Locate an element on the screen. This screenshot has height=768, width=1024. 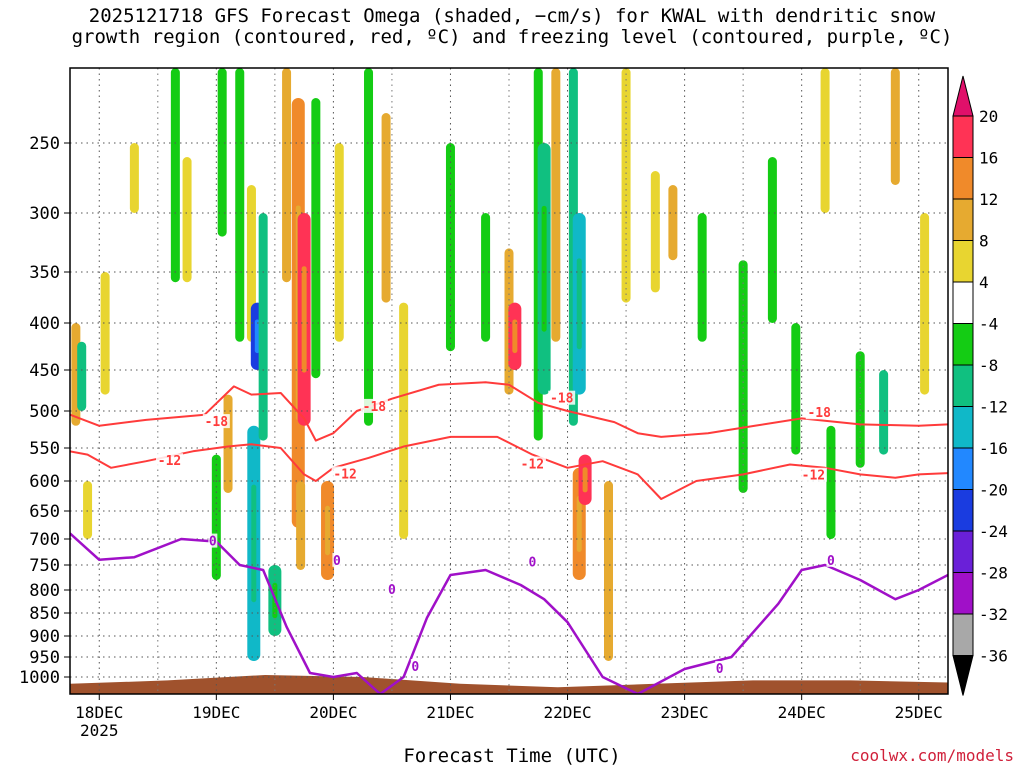
colorbar: 20 16 12 8 4 -4 -8 -12 -16 -20 -24 -28 -32 -36 is located at coordinates (980, 385).